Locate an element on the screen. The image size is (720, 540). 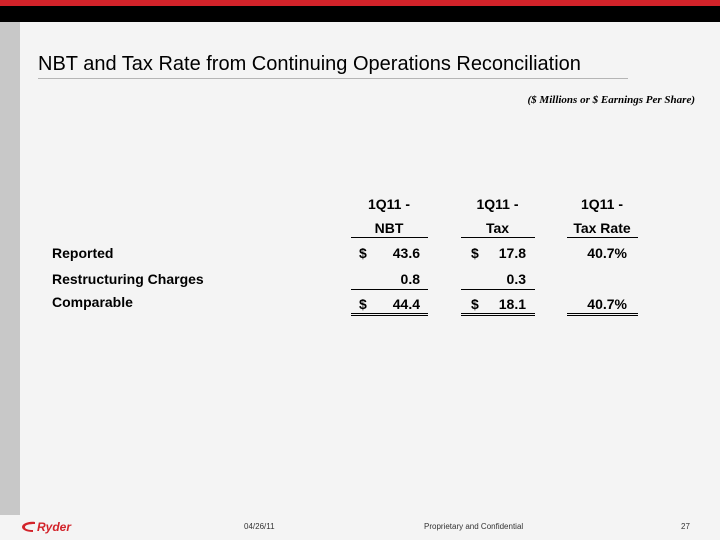
cell-reported-tax-currency: $ is located at coordinates (475, 253).